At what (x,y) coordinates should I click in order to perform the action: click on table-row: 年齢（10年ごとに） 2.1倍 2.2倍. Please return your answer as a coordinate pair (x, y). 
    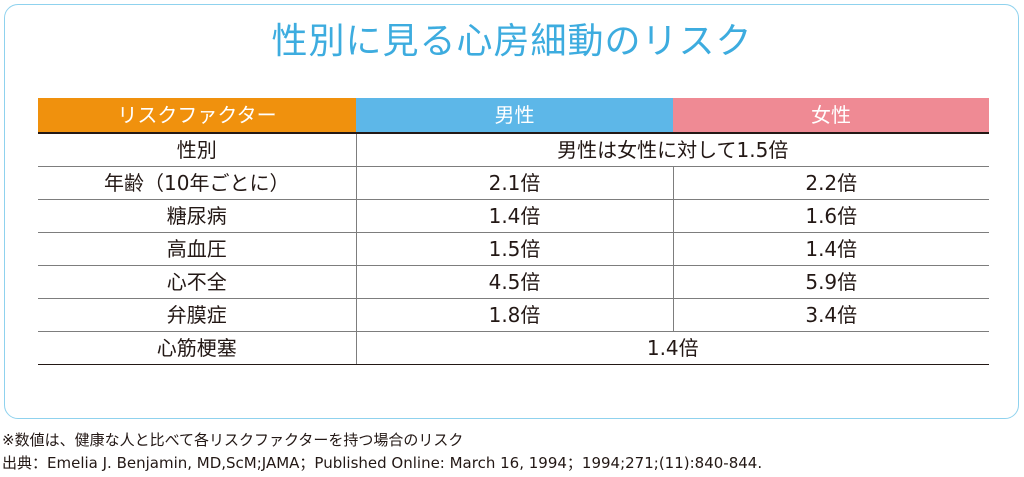
    Looking at the image, I should click on (513, 183).